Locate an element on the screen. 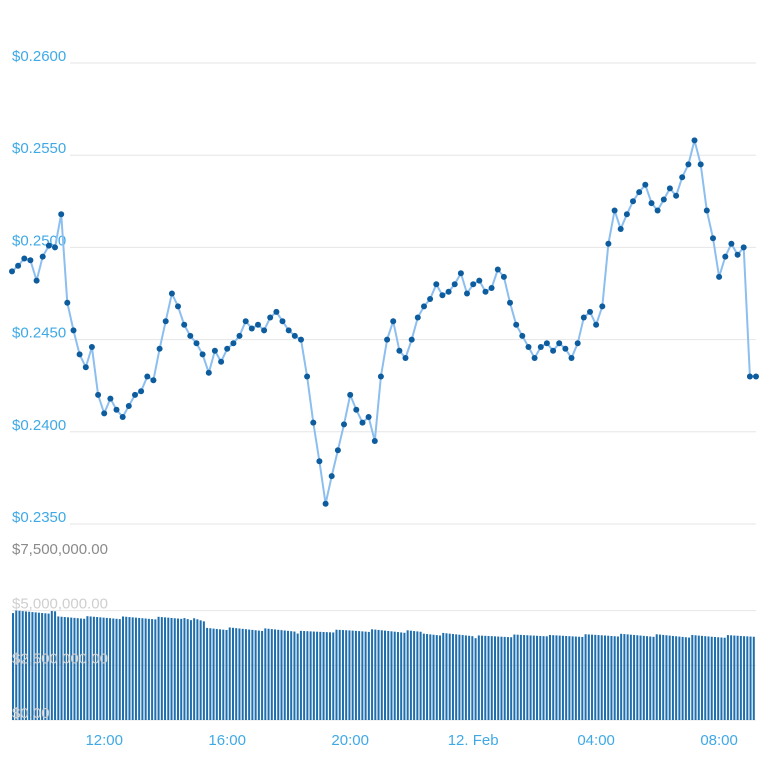 Image resolution: width=768 pixels, height=768 pixels. volume-axis-tick-label: $7,500,000.00 is located at coordinates (60, 549).